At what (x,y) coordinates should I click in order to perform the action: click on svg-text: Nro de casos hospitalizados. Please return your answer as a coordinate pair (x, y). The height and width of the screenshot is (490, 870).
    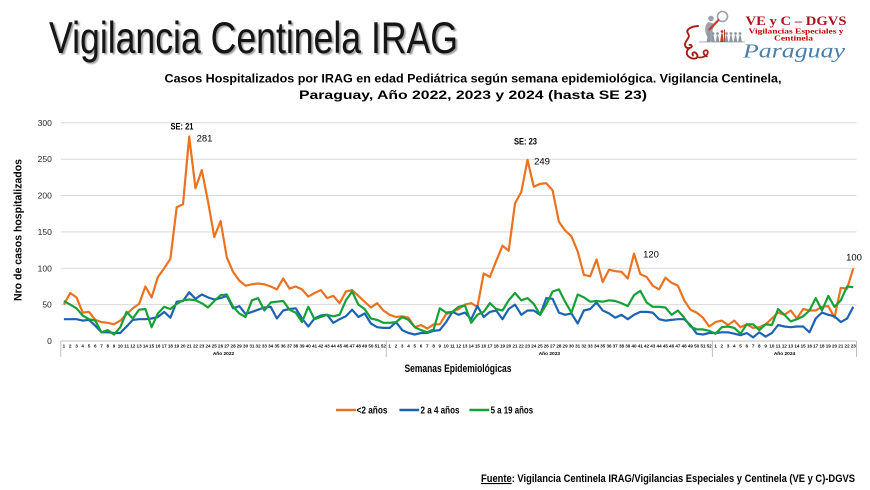
    Looking at the image, I should click on (19, 230).